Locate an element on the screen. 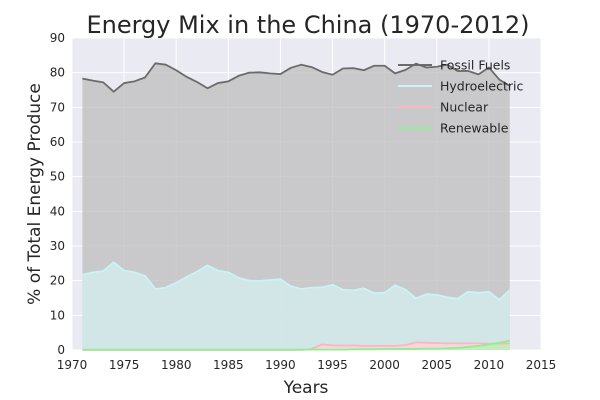  legend-label-renewable: Renewable is located at coordinates (474, 128).